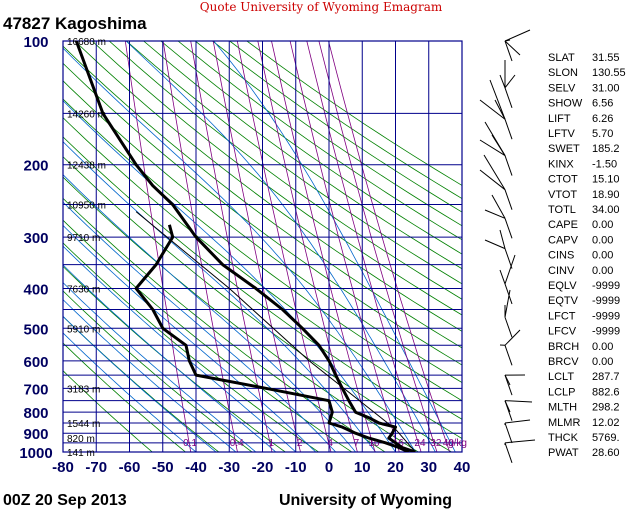 The image size is (640, 512). I want to click on temperature-tick-label: -80, so click(63, 467).